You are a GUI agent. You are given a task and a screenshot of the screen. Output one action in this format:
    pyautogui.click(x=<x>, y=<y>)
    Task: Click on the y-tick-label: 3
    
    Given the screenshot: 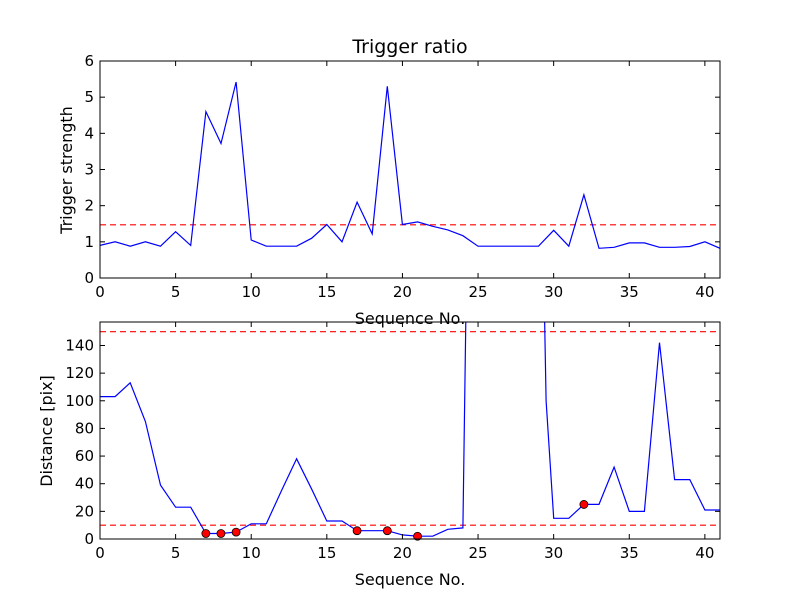 What is the action you would take?
    pyautogui.click(x=89, y=170)
    